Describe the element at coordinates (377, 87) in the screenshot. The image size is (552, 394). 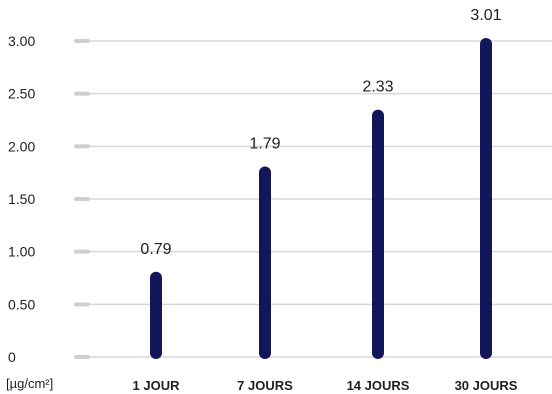
I see `bar-value-label: 2.33` at that location.